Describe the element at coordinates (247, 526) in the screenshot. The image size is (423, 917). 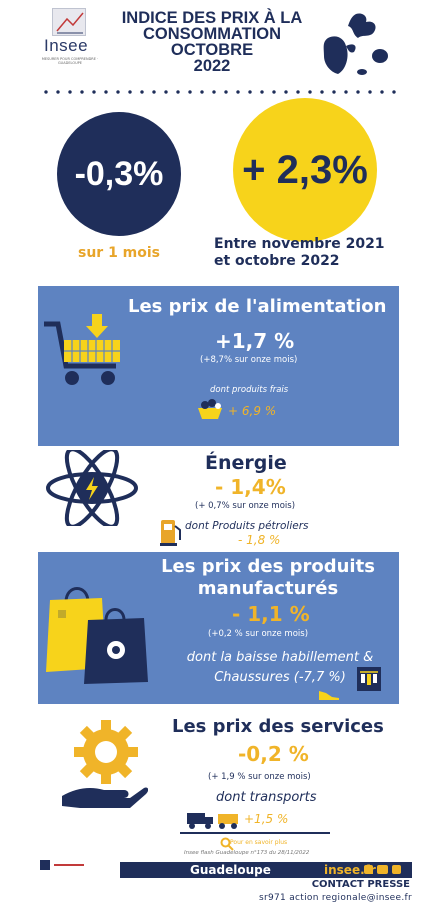
I see `energy-detail-label: dont Produits pétroliers` at that location.